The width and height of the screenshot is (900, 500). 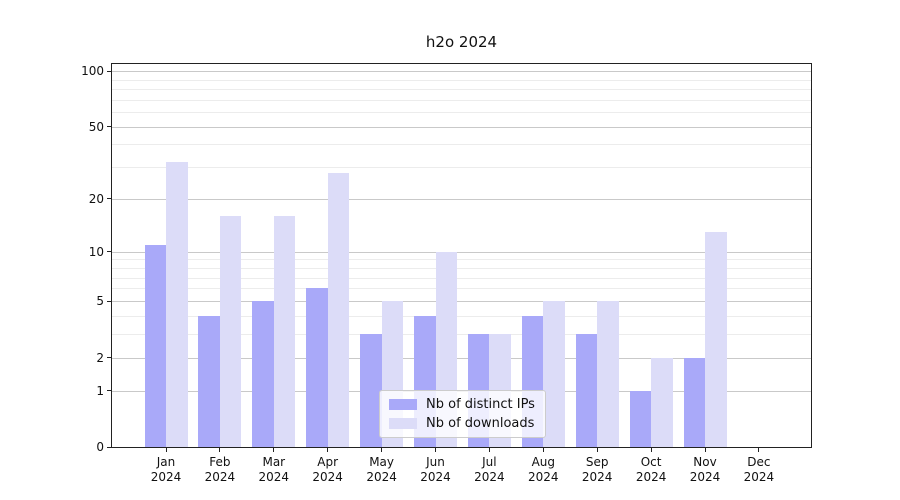 What do you see at coordinates (597, 469) in the screenshot?
I see `x-tick-label: Sep 2024` at bounding box center [597, 469].